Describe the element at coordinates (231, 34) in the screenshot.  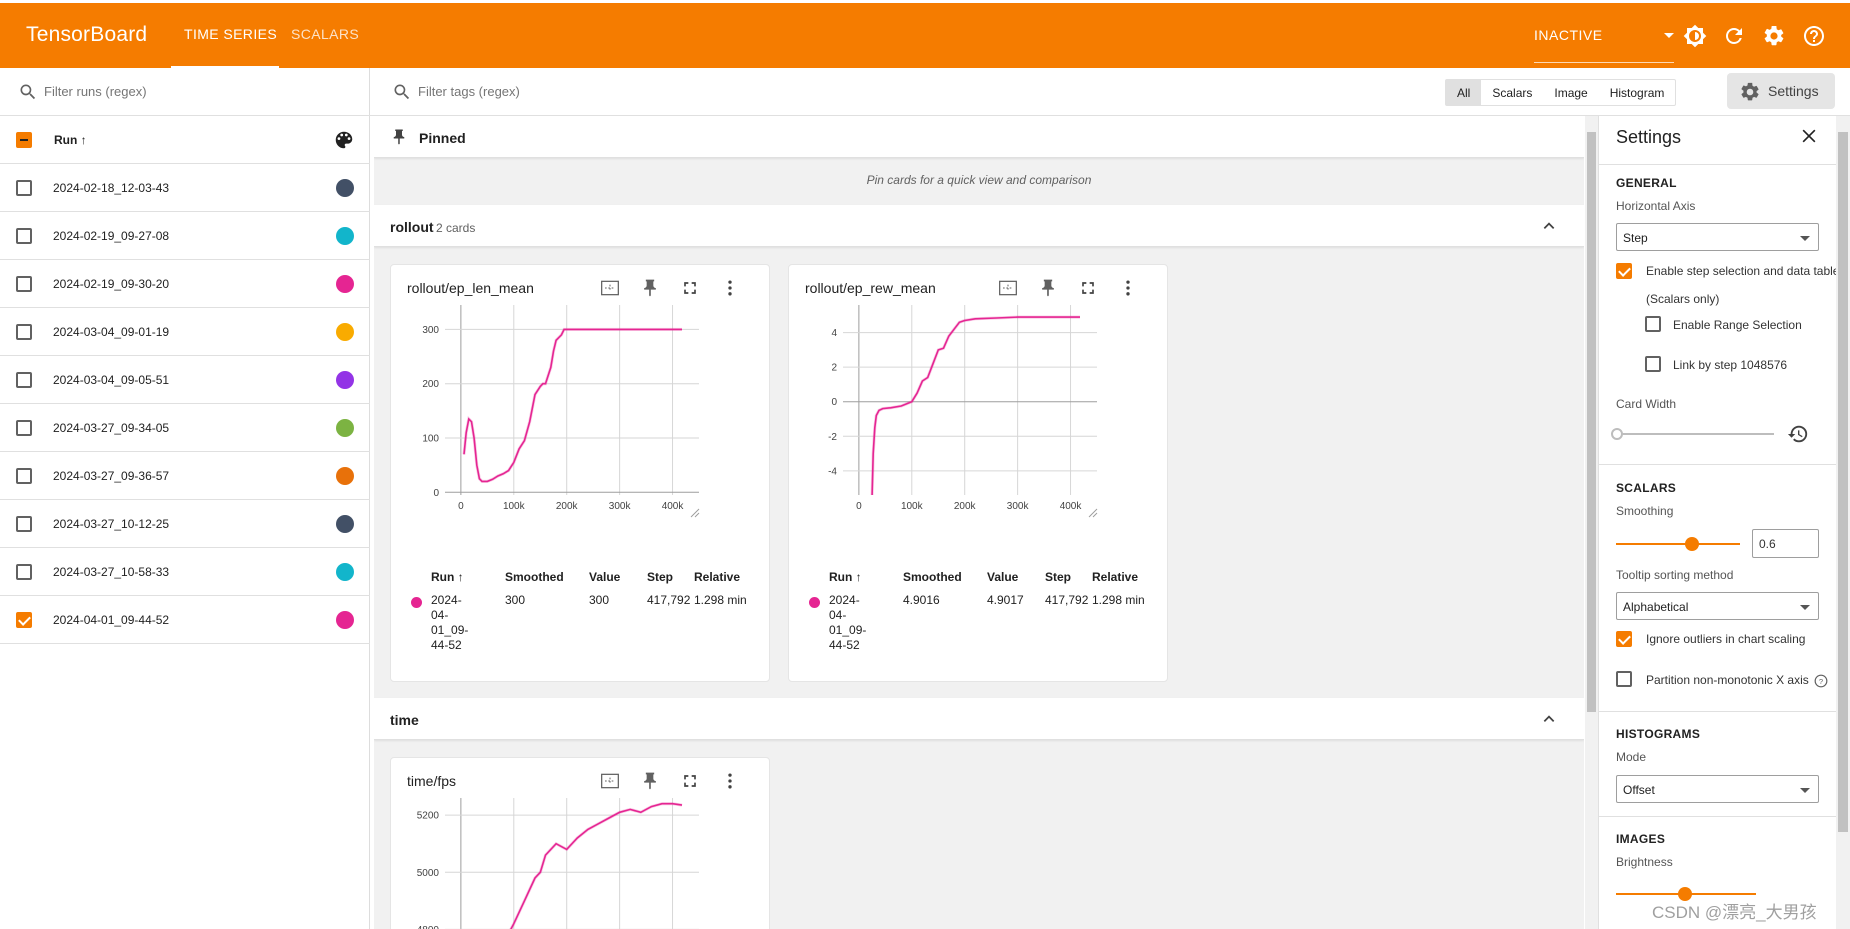
I see `tab-time-series: TIME SERIES` at that location.